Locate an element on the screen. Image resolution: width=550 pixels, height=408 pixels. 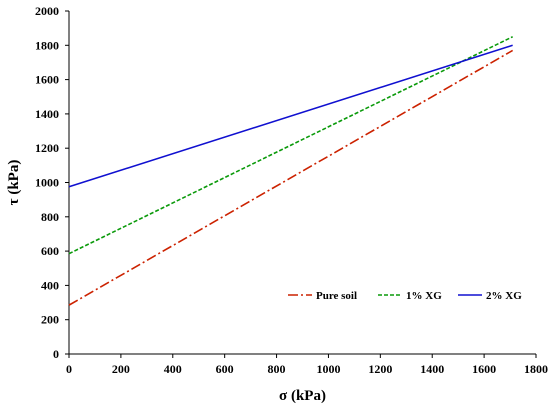
legend-label: Pure soil is located at coordinates (336, 296).